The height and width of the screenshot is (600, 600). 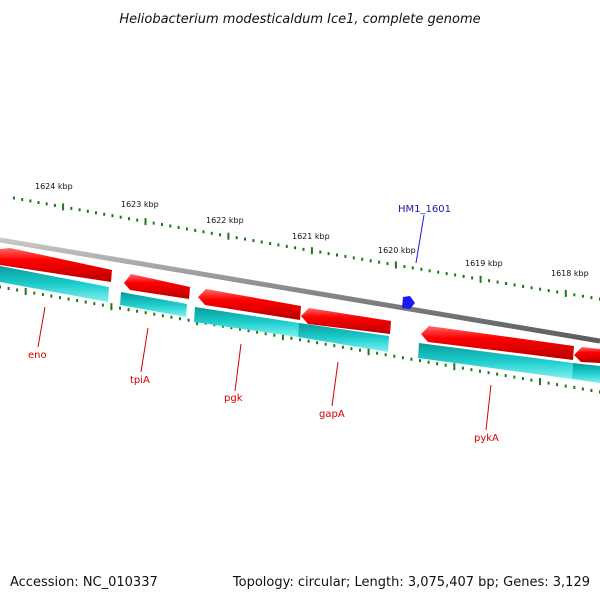 I want to click on gene-arrow-pykA, so click(x=497, y=343).